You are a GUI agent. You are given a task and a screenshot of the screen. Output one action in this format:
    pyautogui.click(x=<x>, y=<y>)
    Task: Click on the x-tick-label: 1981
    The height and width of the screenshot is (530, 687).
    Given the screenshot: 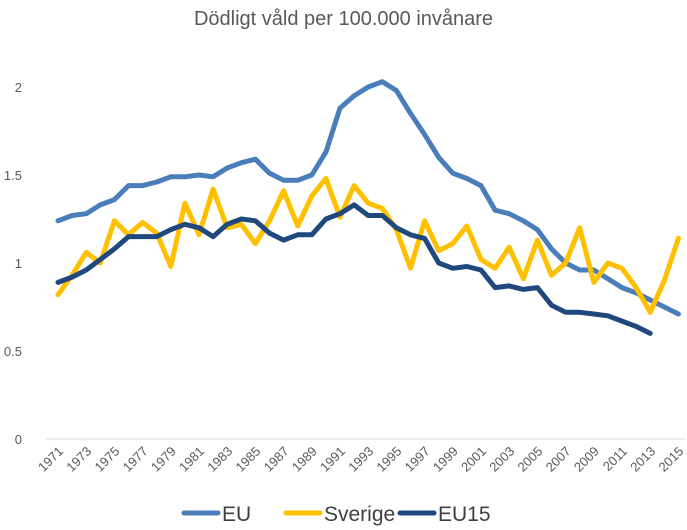 What is the action you would take?
    pyautogui.click(x=191, y=459)
    